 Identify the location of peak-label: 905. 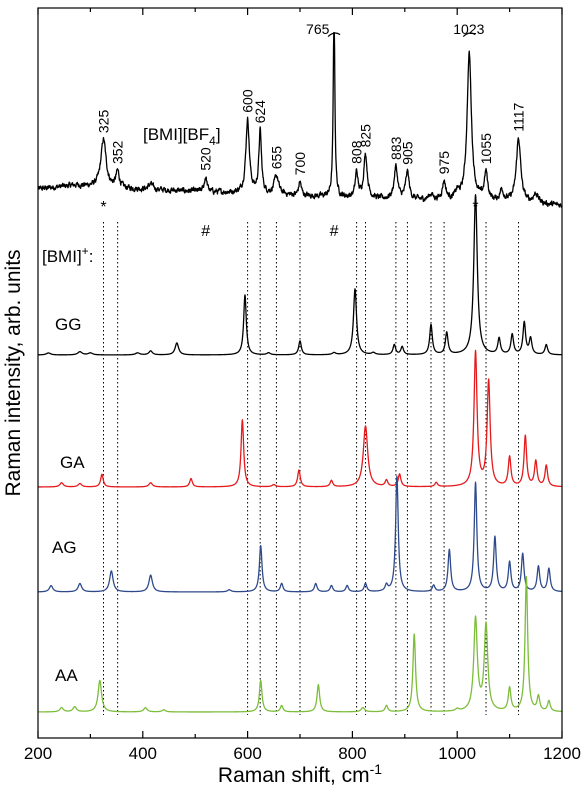
(407, 153).